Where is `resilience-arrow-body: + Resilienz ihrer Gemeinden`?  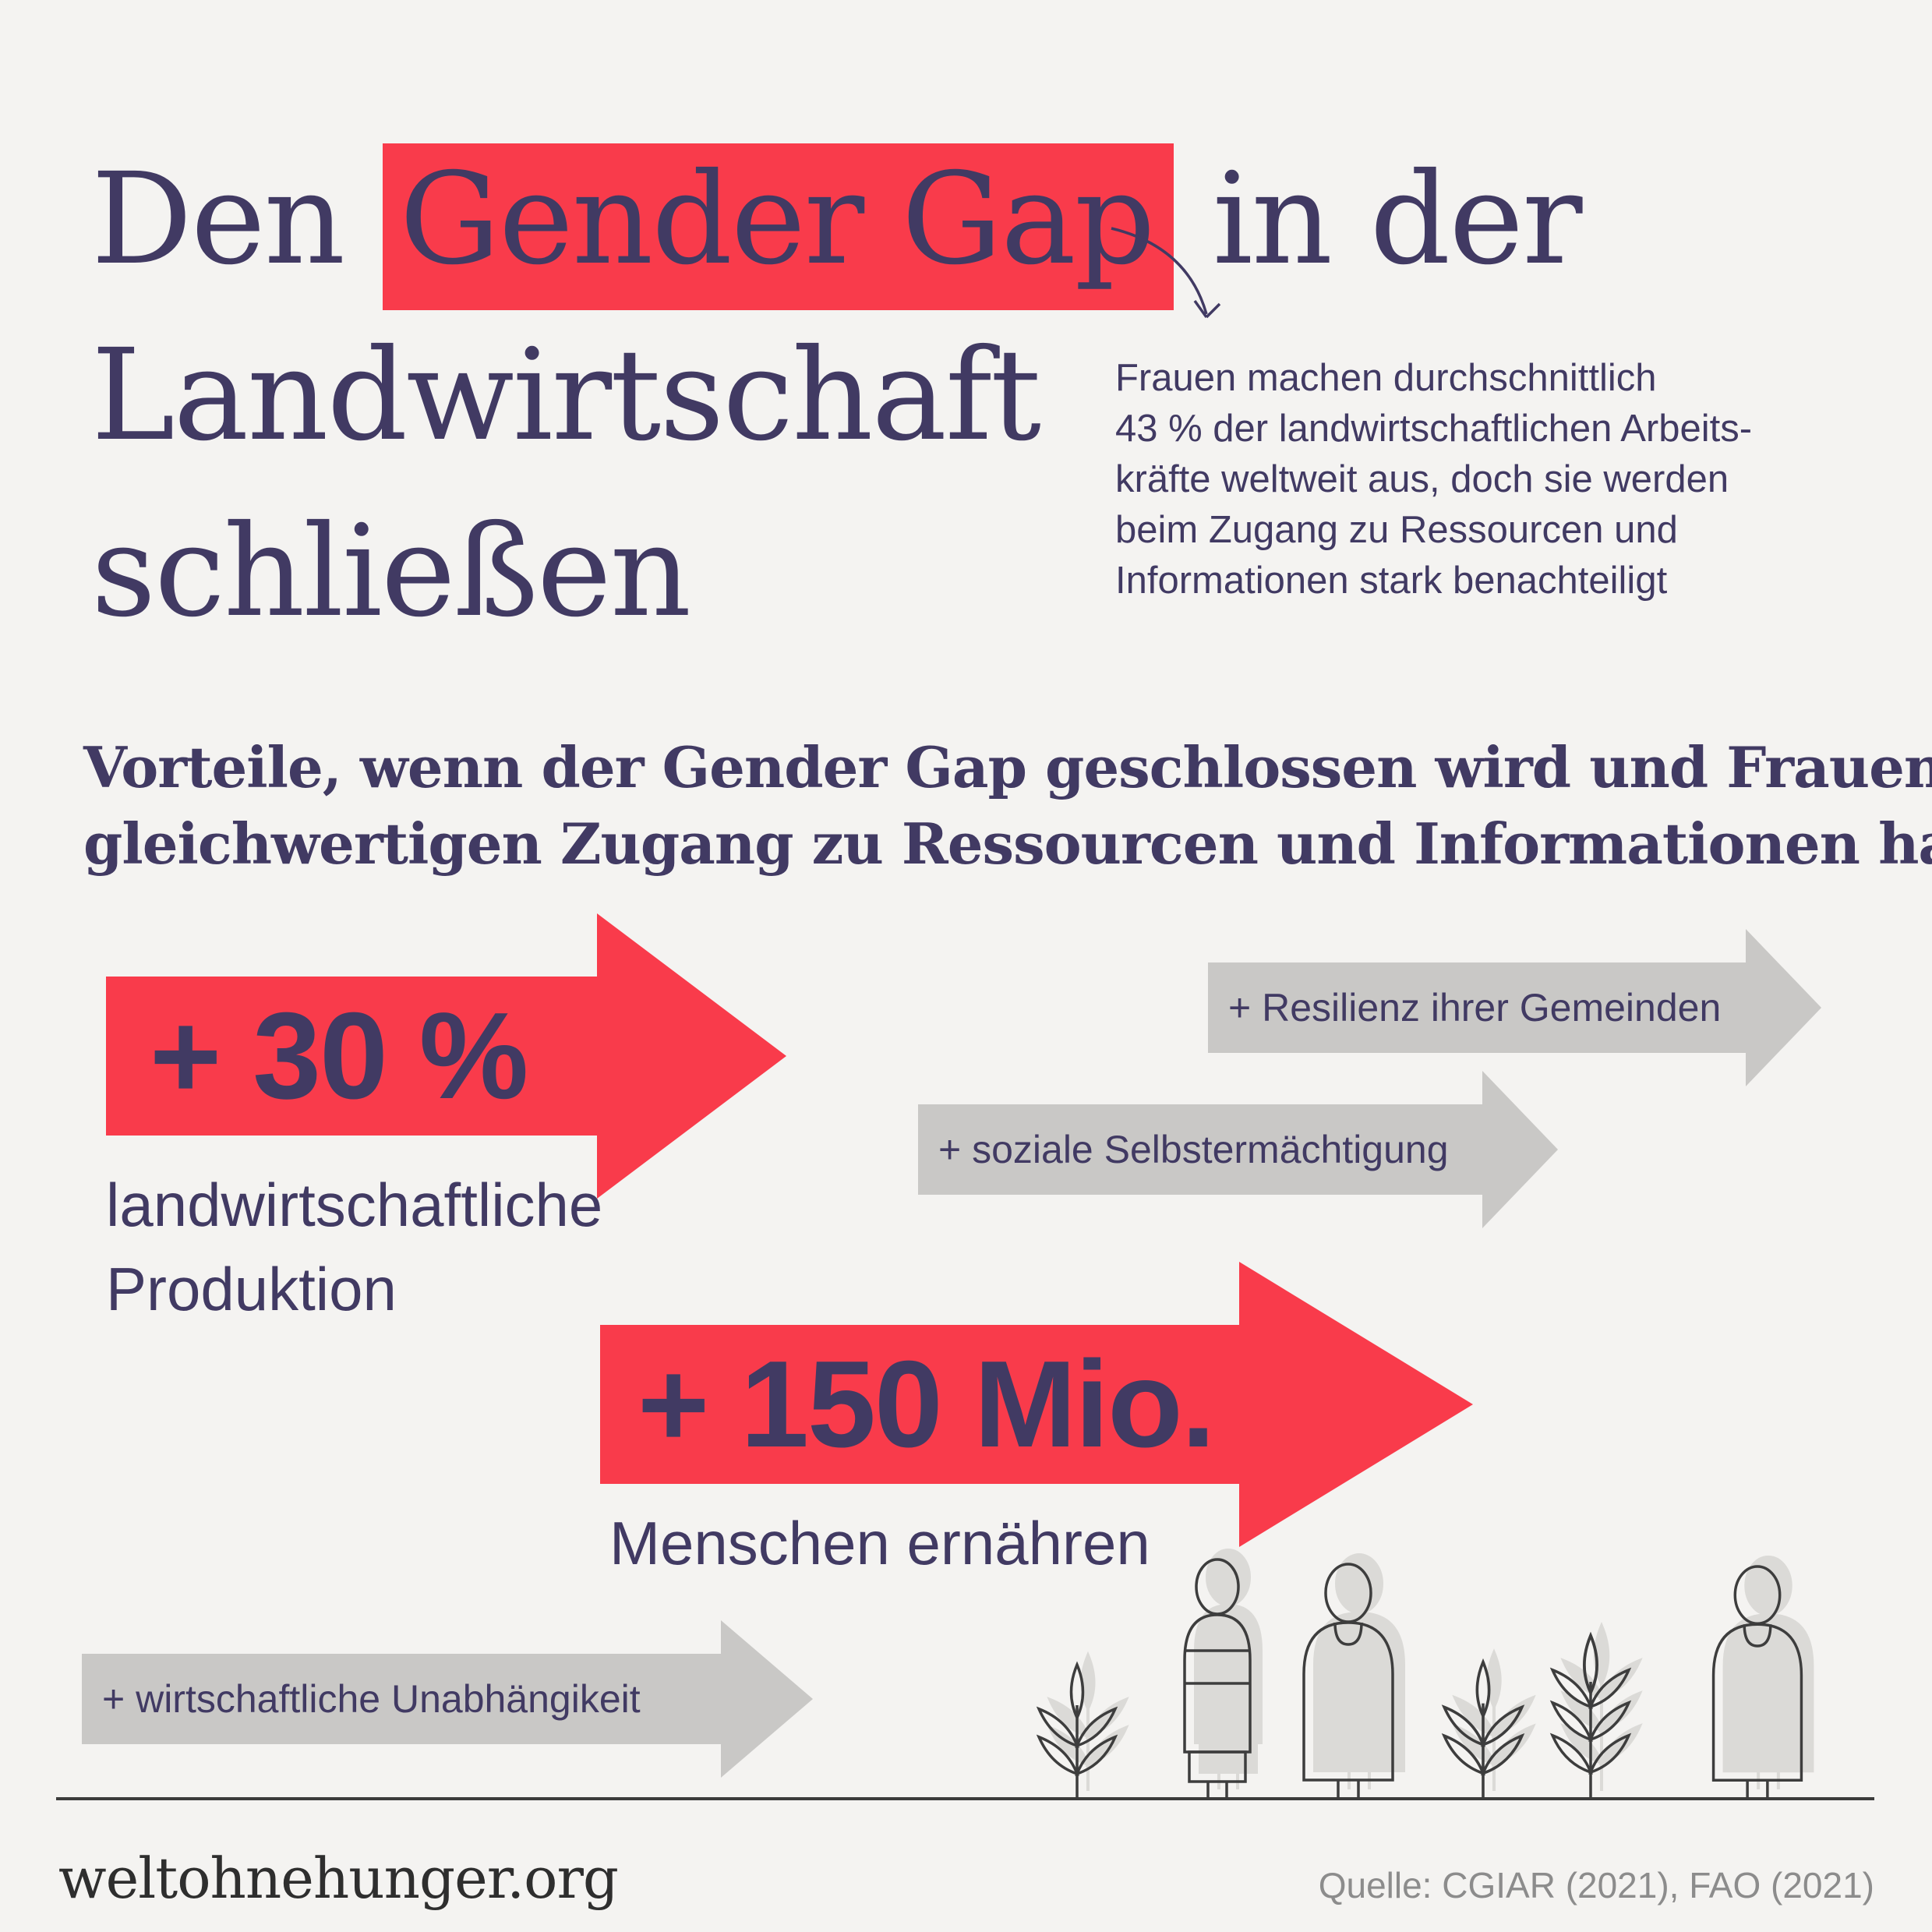 resilience-arrow-body: + Resilienz ihrer Gemeinden is located at coordinates (1477, 1007).